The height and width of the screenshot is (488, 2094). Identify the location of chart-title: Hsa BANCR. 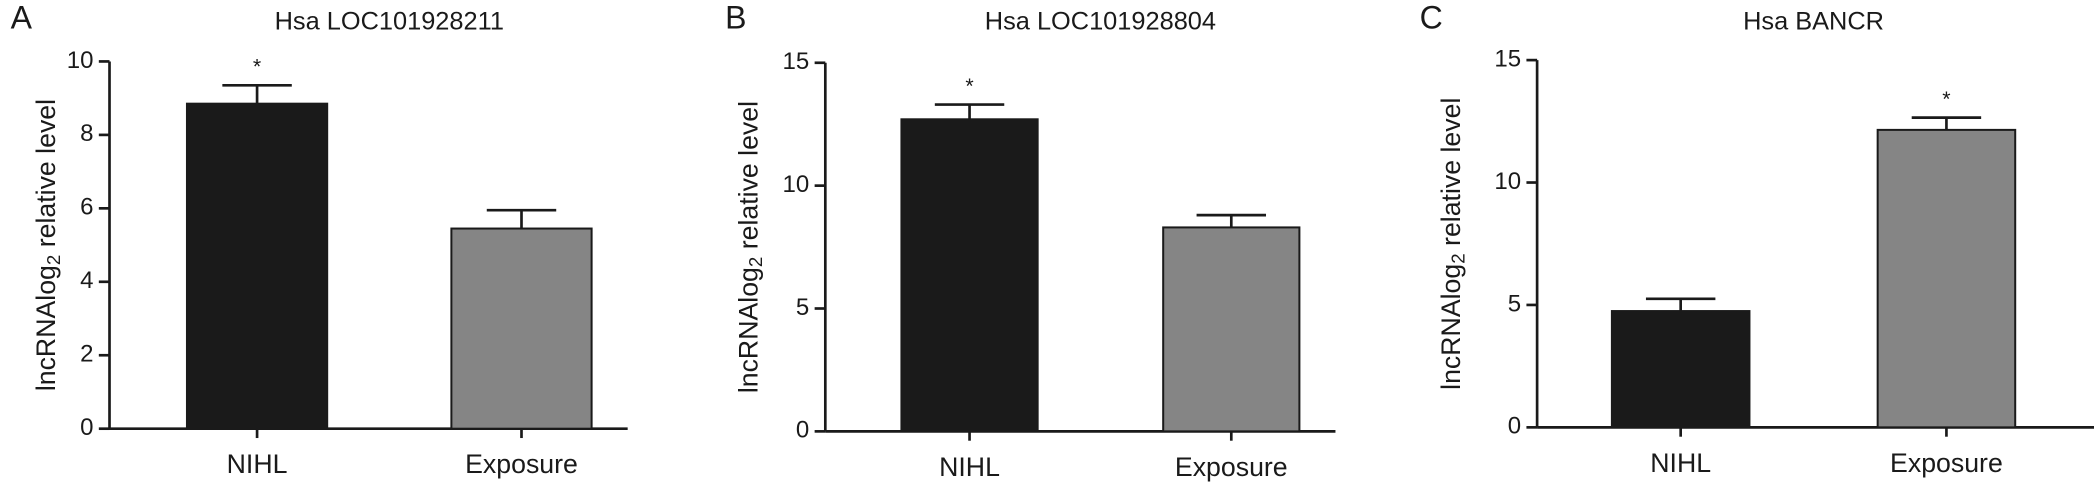
(1813, 21).